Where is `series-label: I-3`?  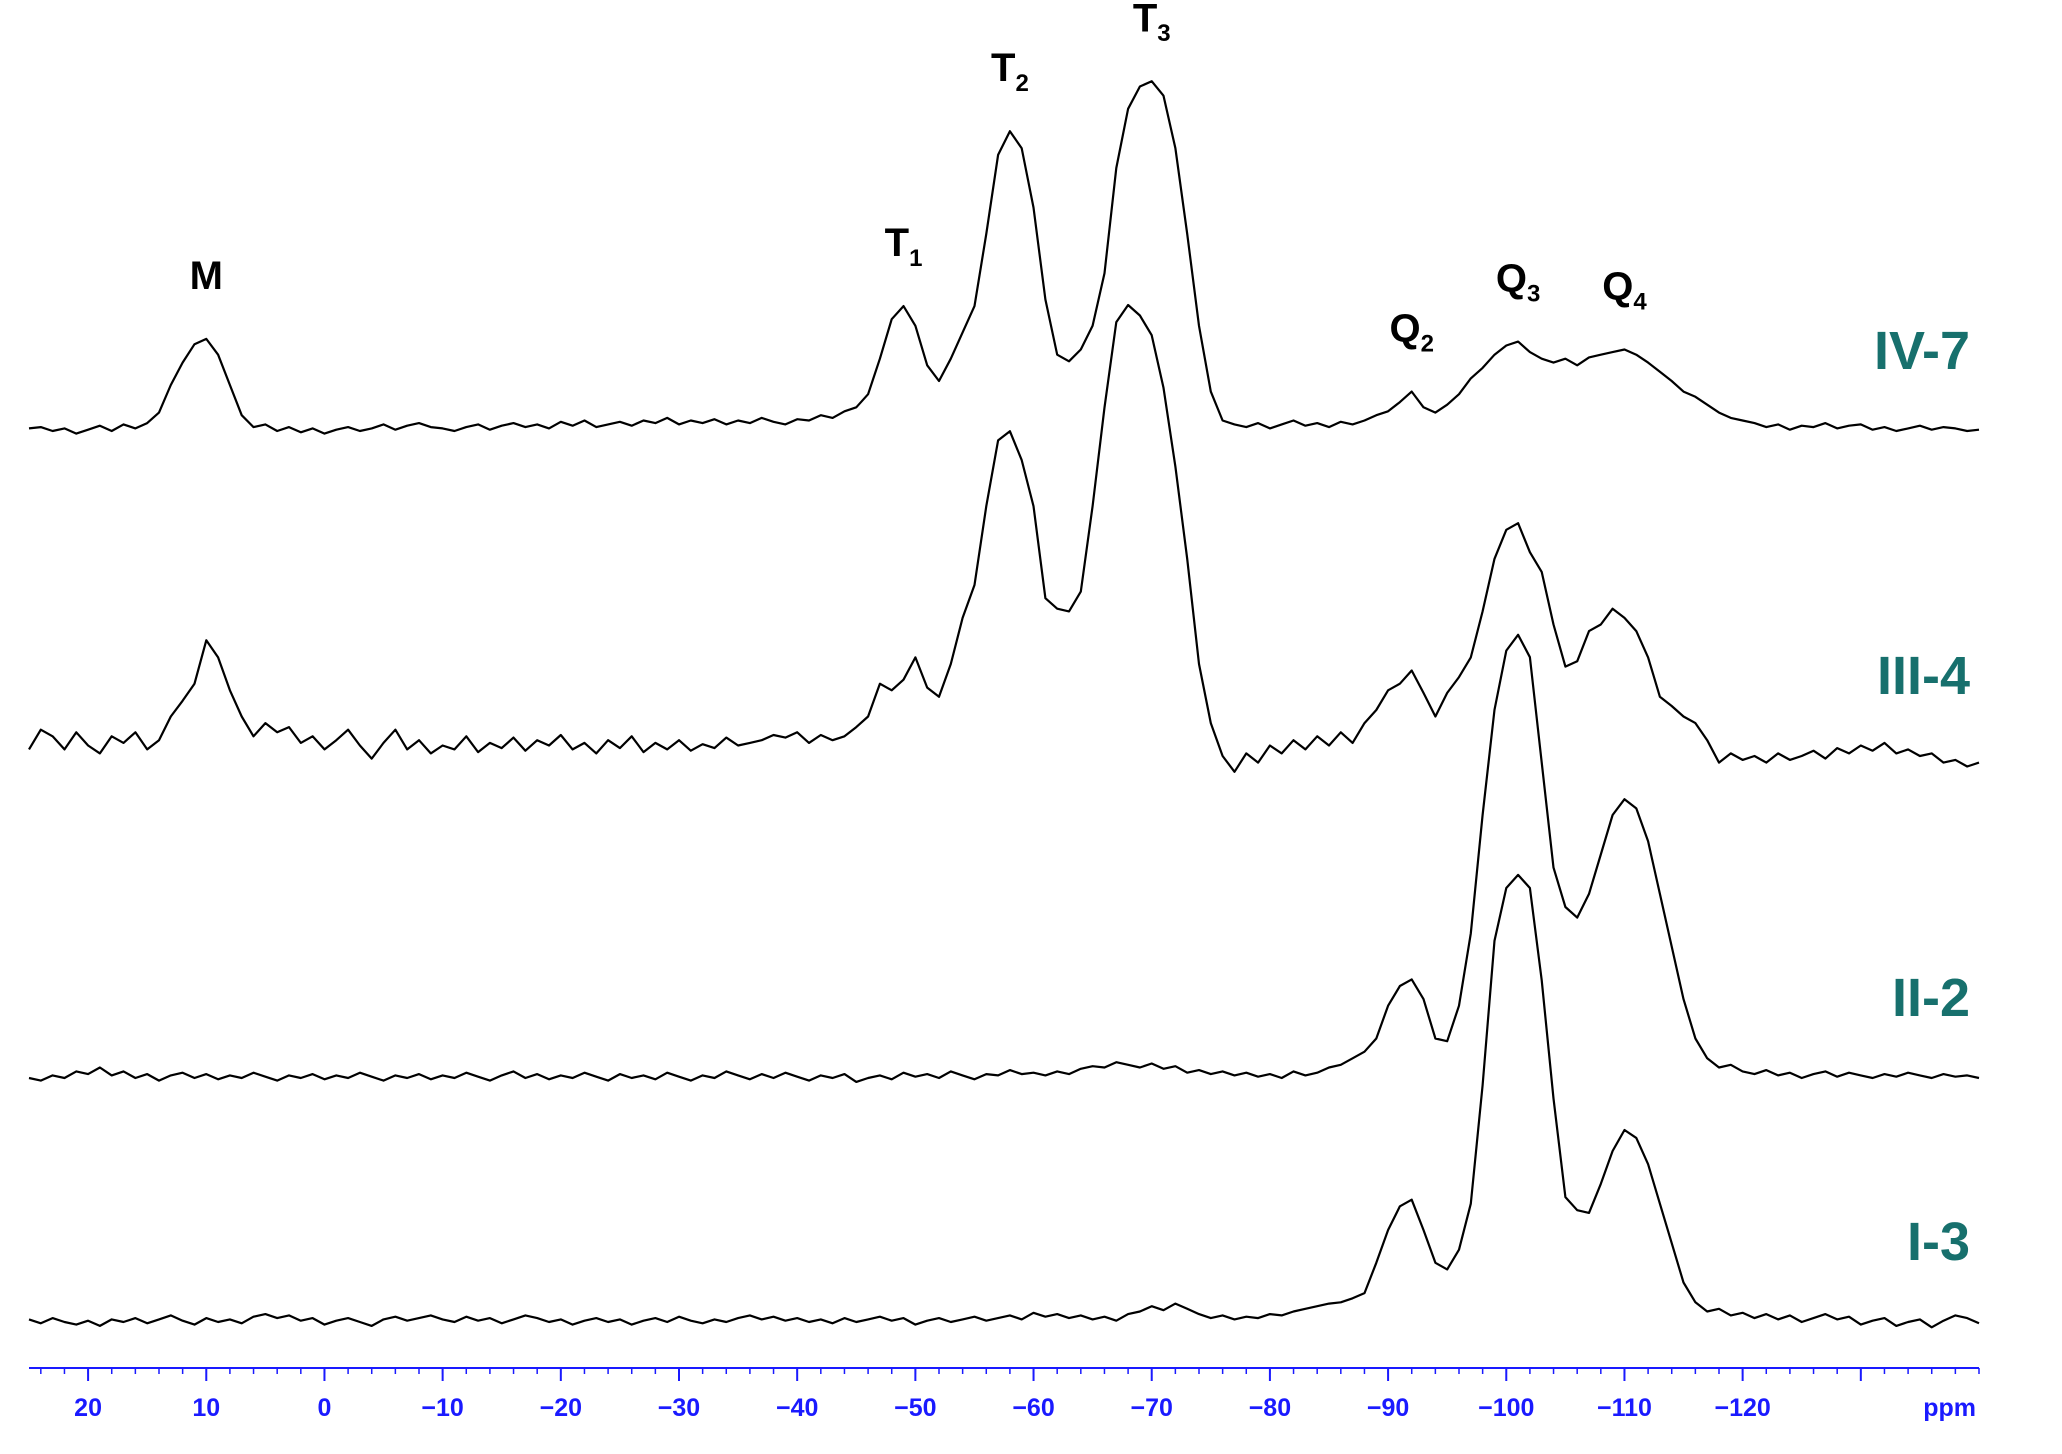 series-label: I-3 is located at coordinates (1938, 1242).